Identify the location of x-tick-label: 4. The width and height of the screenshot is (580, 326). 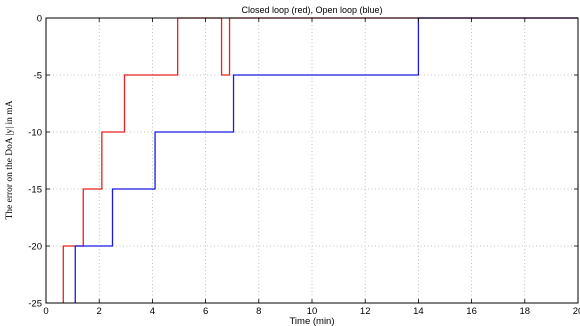
(152, 311).